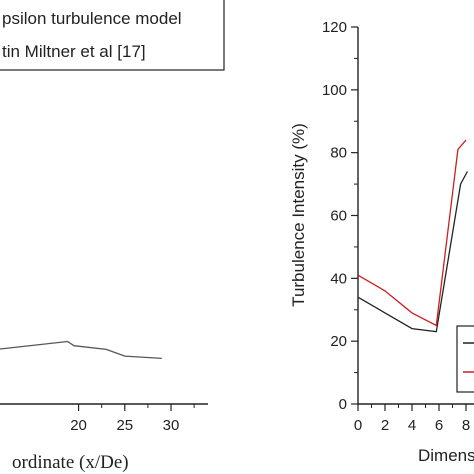 The width and height of the screenshot is (474, 474). I want to click on left-series, so click(81, 350).